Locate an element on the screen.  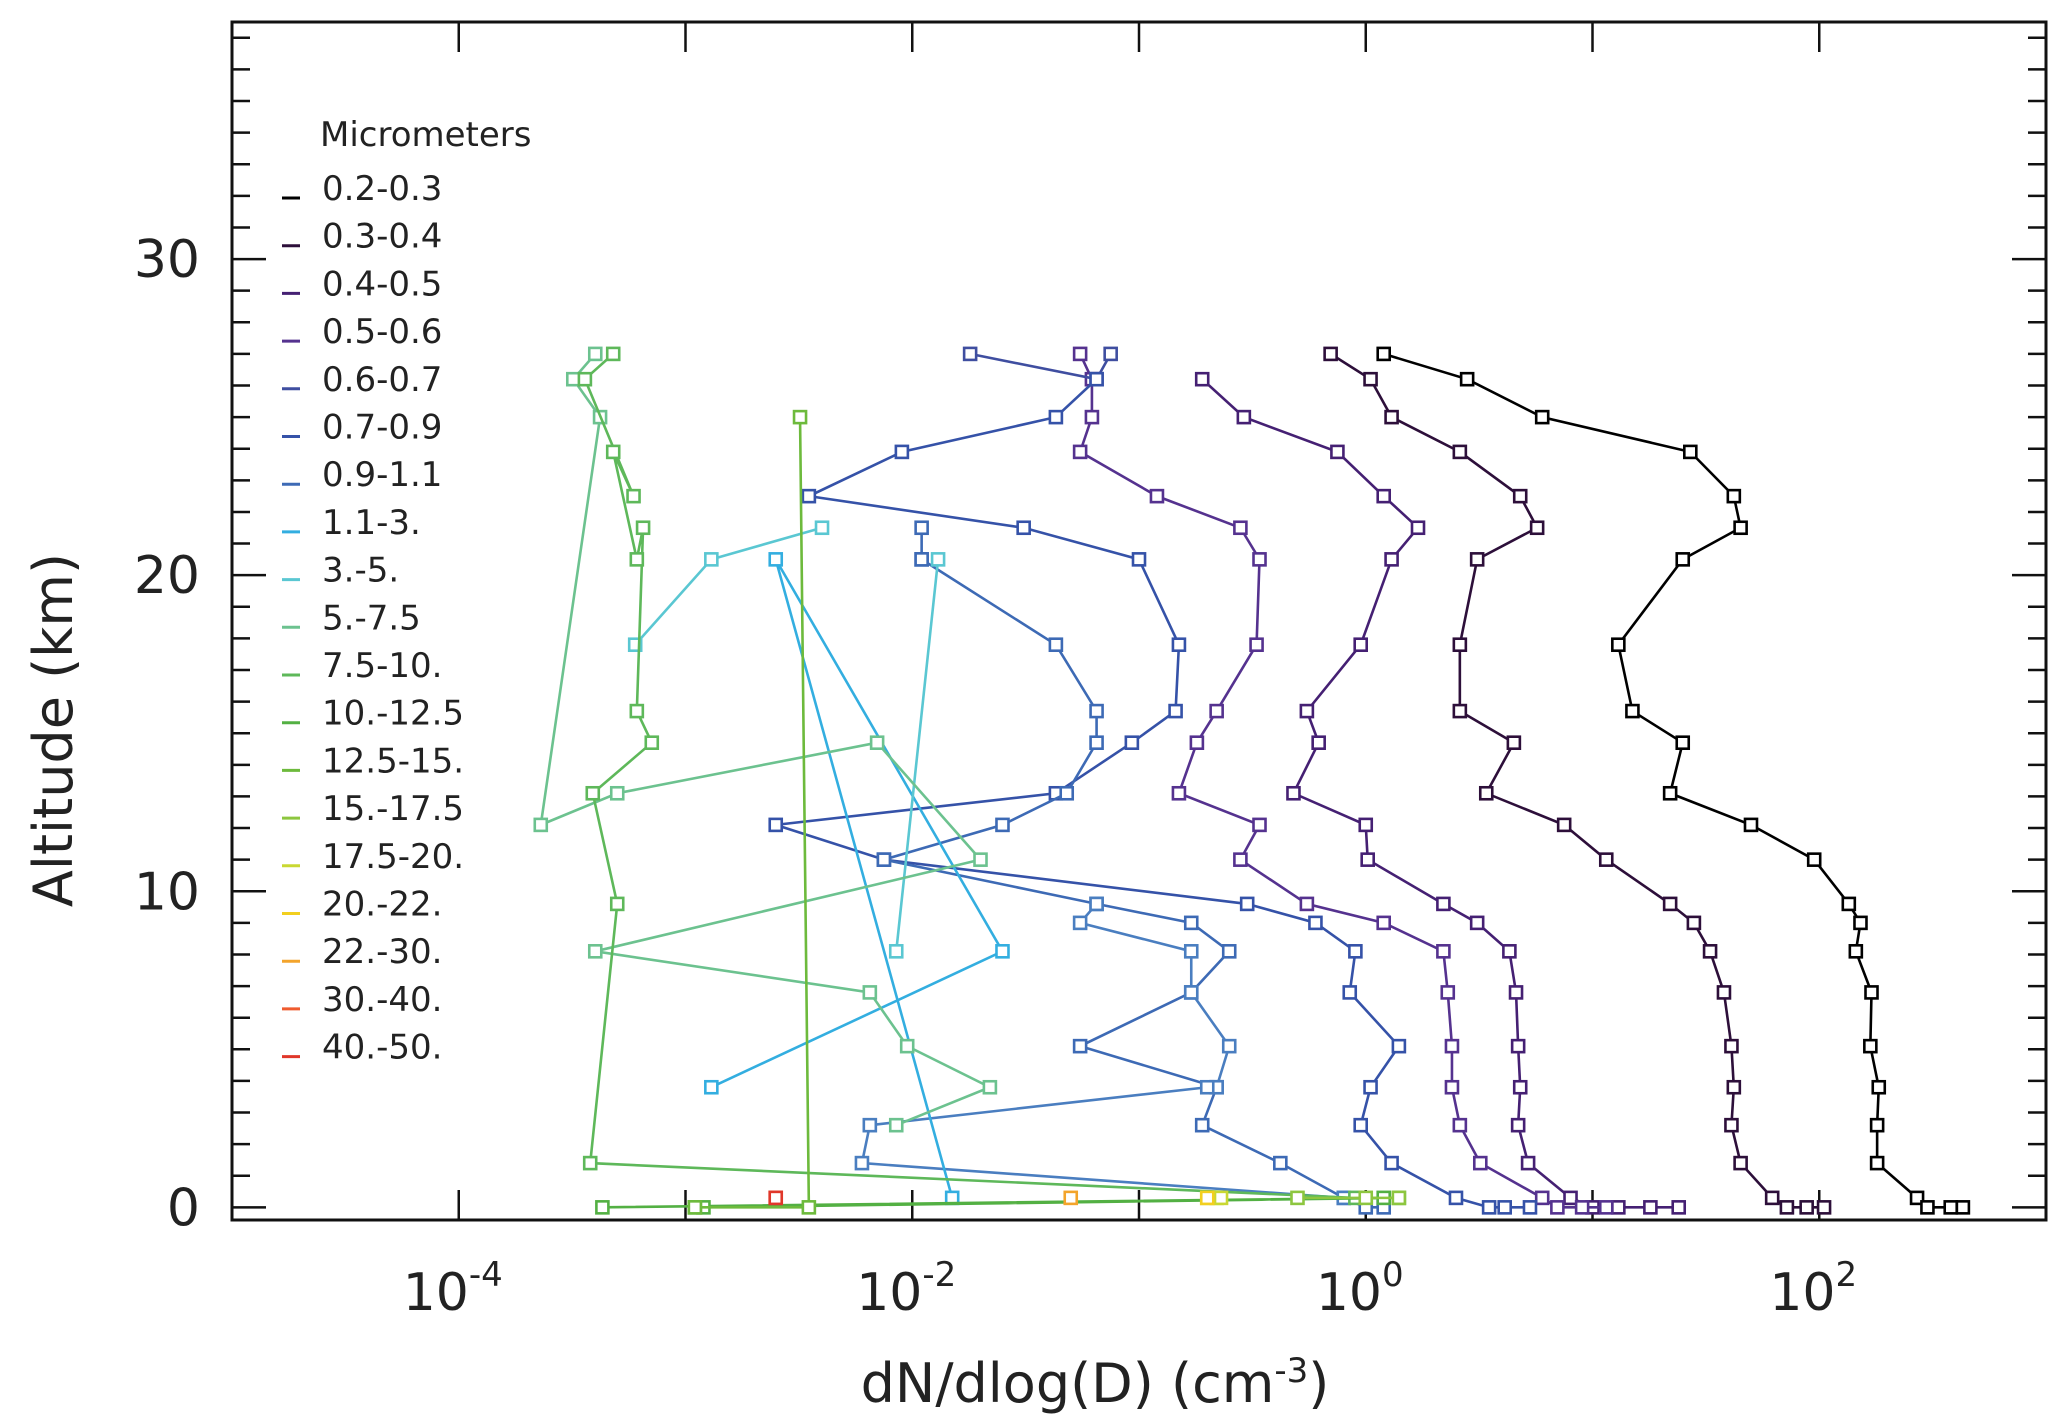
series-0.9-1.1-b is located at coordinates (1103, 1051).